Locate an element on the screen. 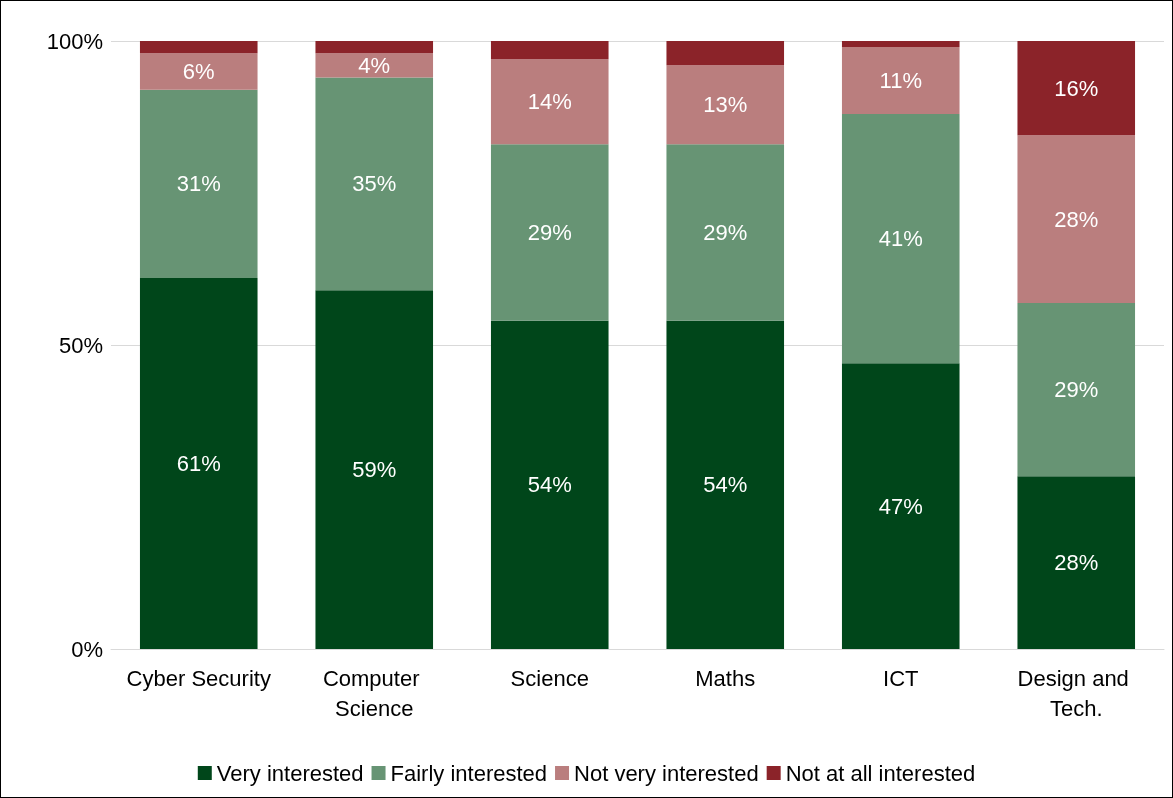 The width and height of the screenshot is (1173, 798). data-label: 31% is located at coordinates (198, 184).